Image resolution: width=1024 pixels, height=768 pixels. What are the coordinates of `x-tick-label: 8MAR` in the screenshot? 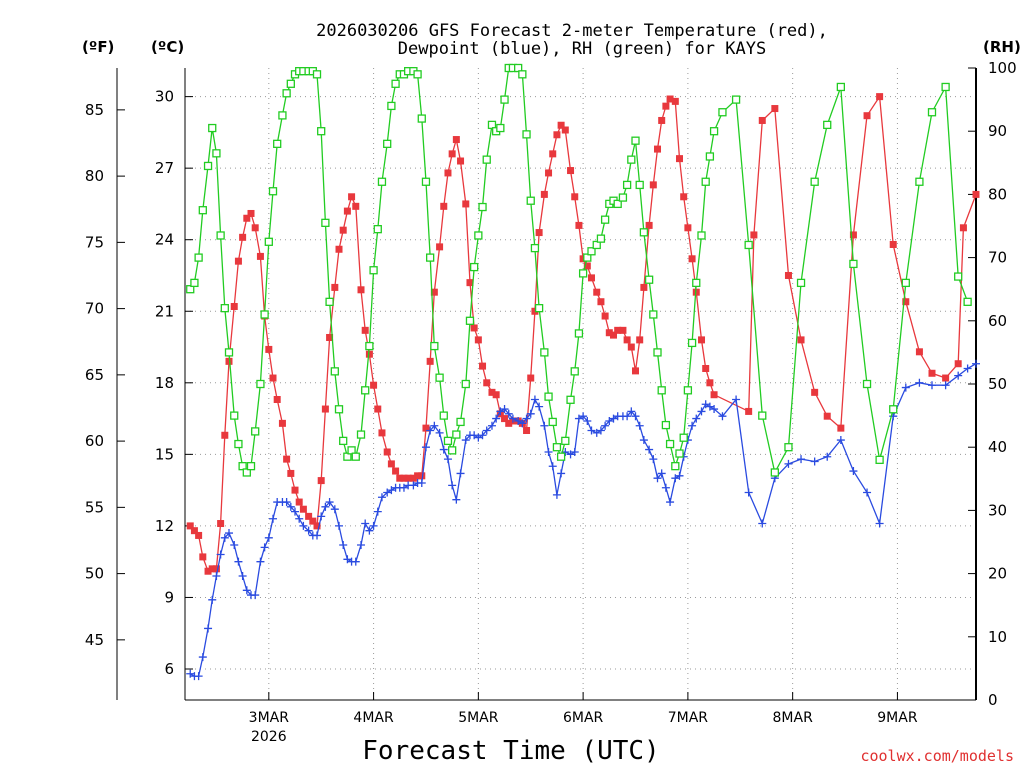 It's located at (793, 718).